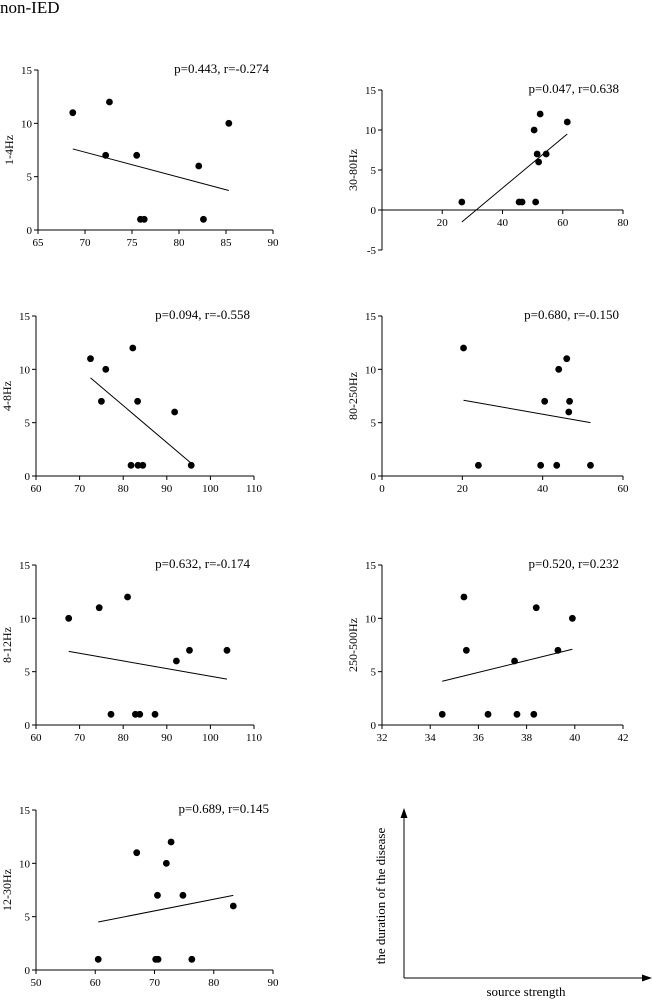  Describe the element at coordinates (623, 738) in the screenshot. I see `x-tick-label: 42` at that location.